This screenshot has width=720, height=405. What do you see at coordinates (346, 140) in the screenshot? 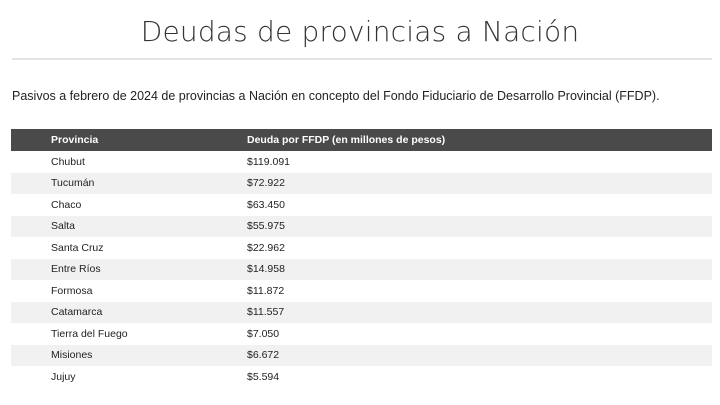
I see `column-header-deuda: Deuda por FFDP (en millones de pesos)` at bounding box center [346, 140].